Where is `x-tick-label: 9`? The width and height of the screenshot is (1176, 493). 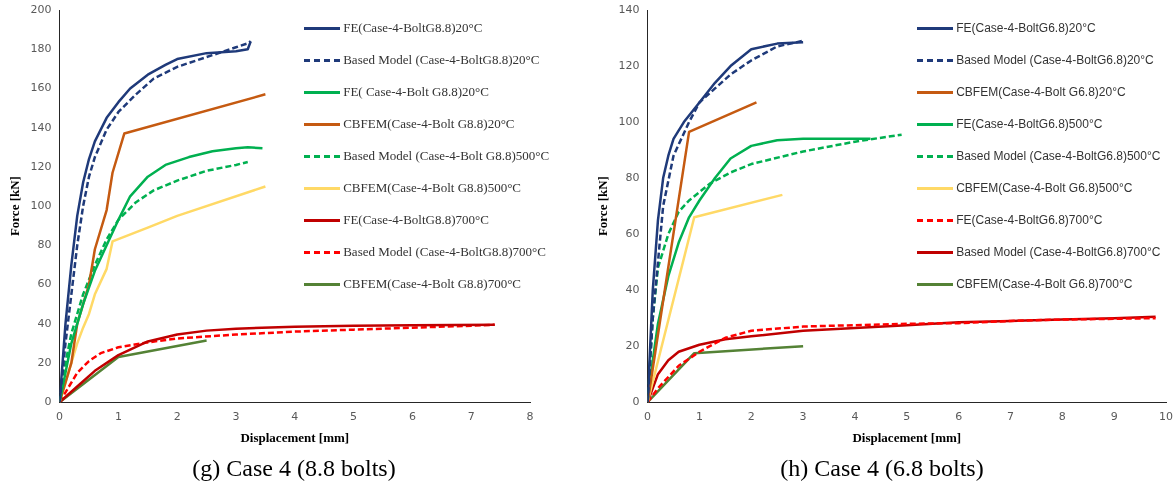
x-tick-label: 9 is located at coordinates (1114, 416).